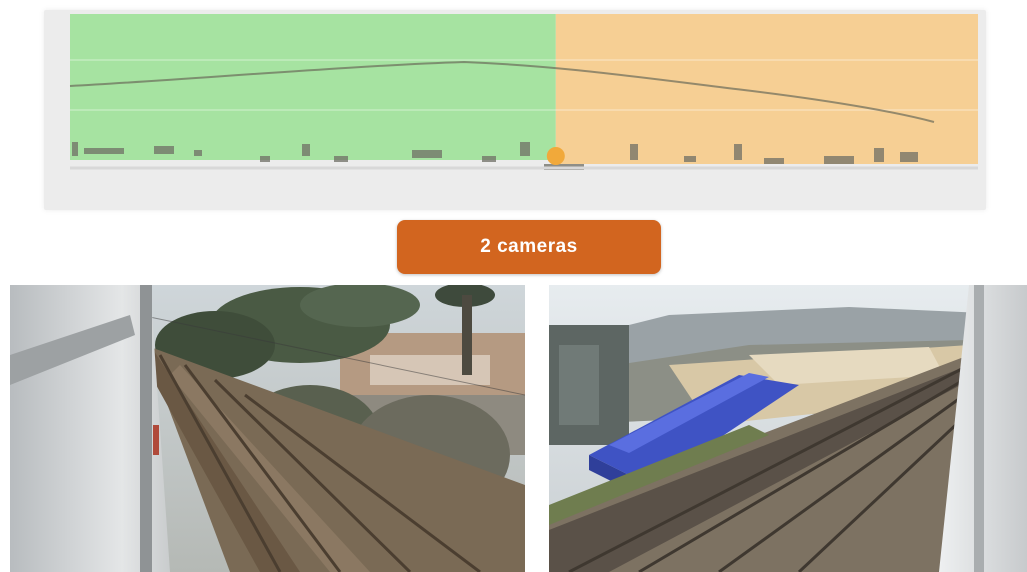 The image size is (1027, 572). I want to click on timeline-future-zone, so click(766, 89).